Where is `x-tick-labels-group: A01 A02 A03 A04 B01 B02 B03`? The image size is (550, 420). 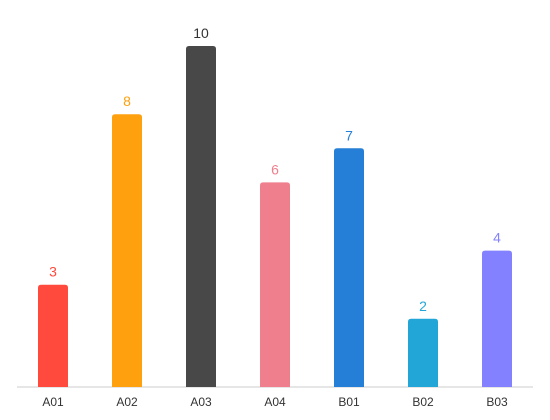
x-tick-labels-group: A01 A02 A03 A04 B01 B02 B03 is located at coordinates (275, 402).